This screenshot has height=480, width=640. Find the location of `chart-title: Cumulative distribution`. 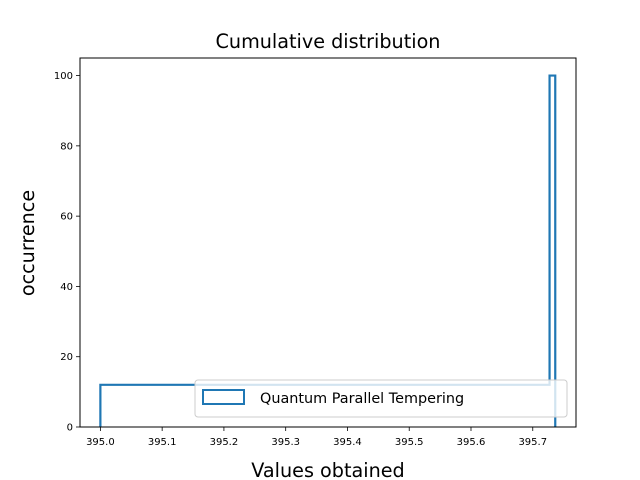

chart-title: Cumulative distribution is located at coordinates (328, 41).